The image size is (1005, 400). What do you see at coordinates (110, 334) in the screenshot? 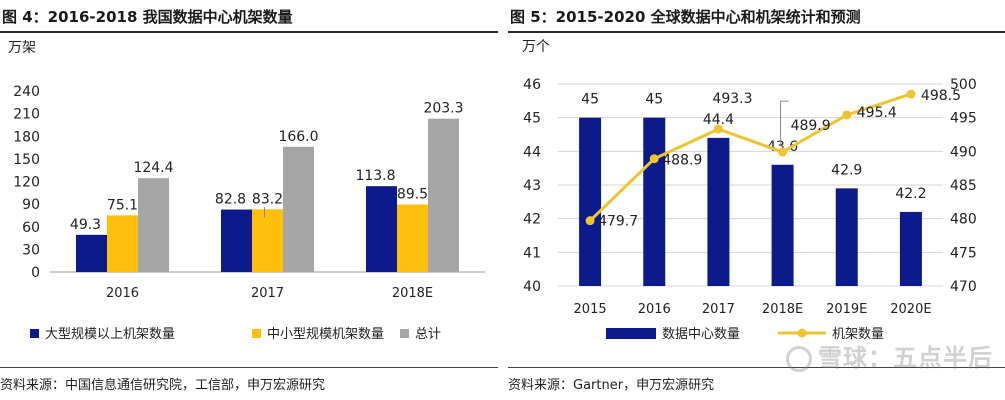
I see `legend-label: 大型规模以上机架数量` at bounding box center [110, 334].